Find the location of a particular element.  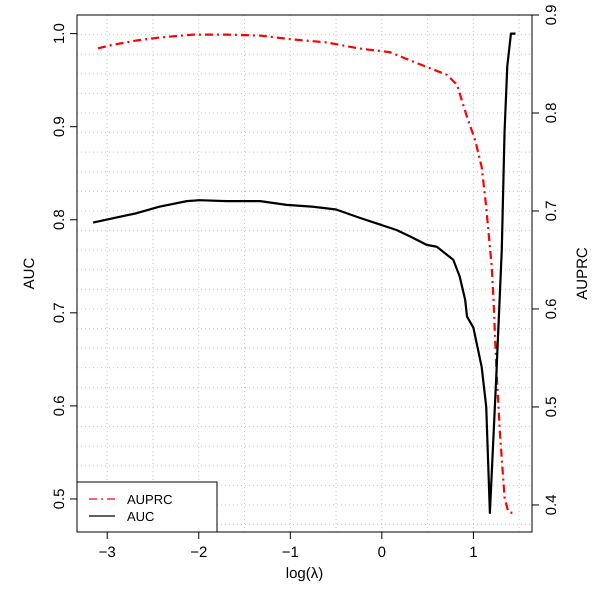

y-tick-label: 0.5 is located at coordinates (59, 499).